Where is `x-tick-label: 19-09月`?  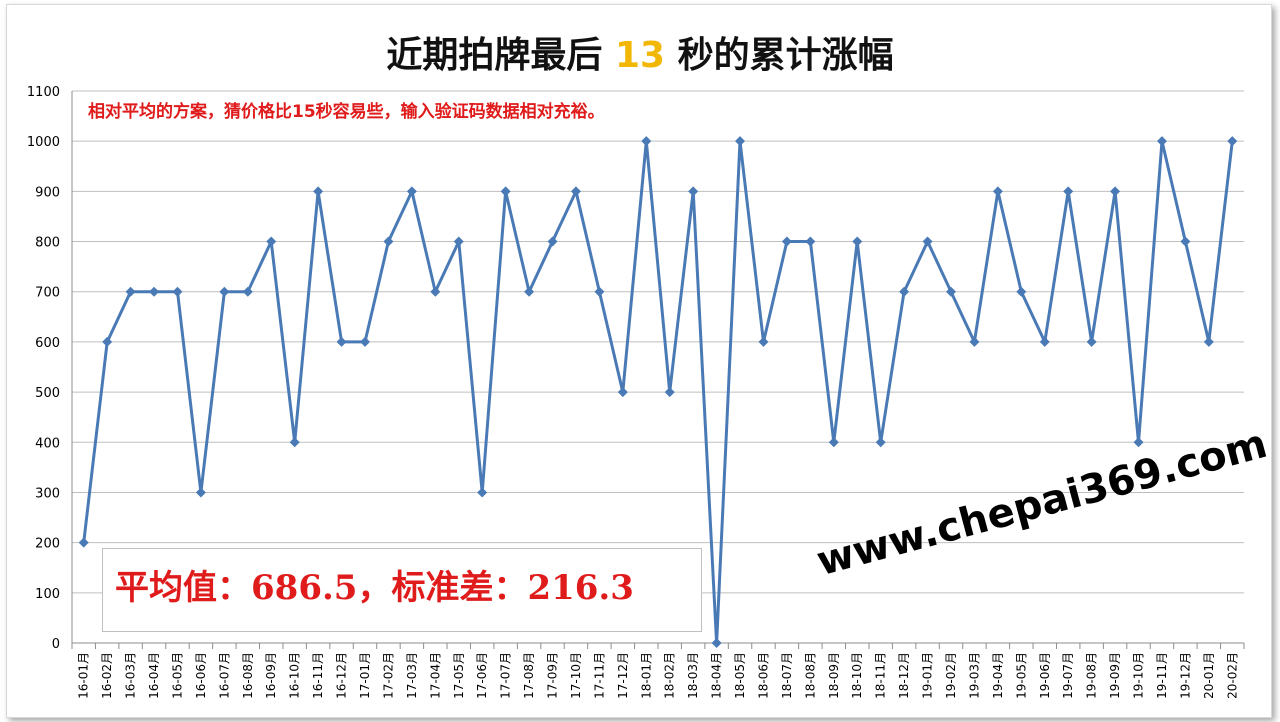 x-tick-label: 19-09月 is located at coordinates (1115, 675).